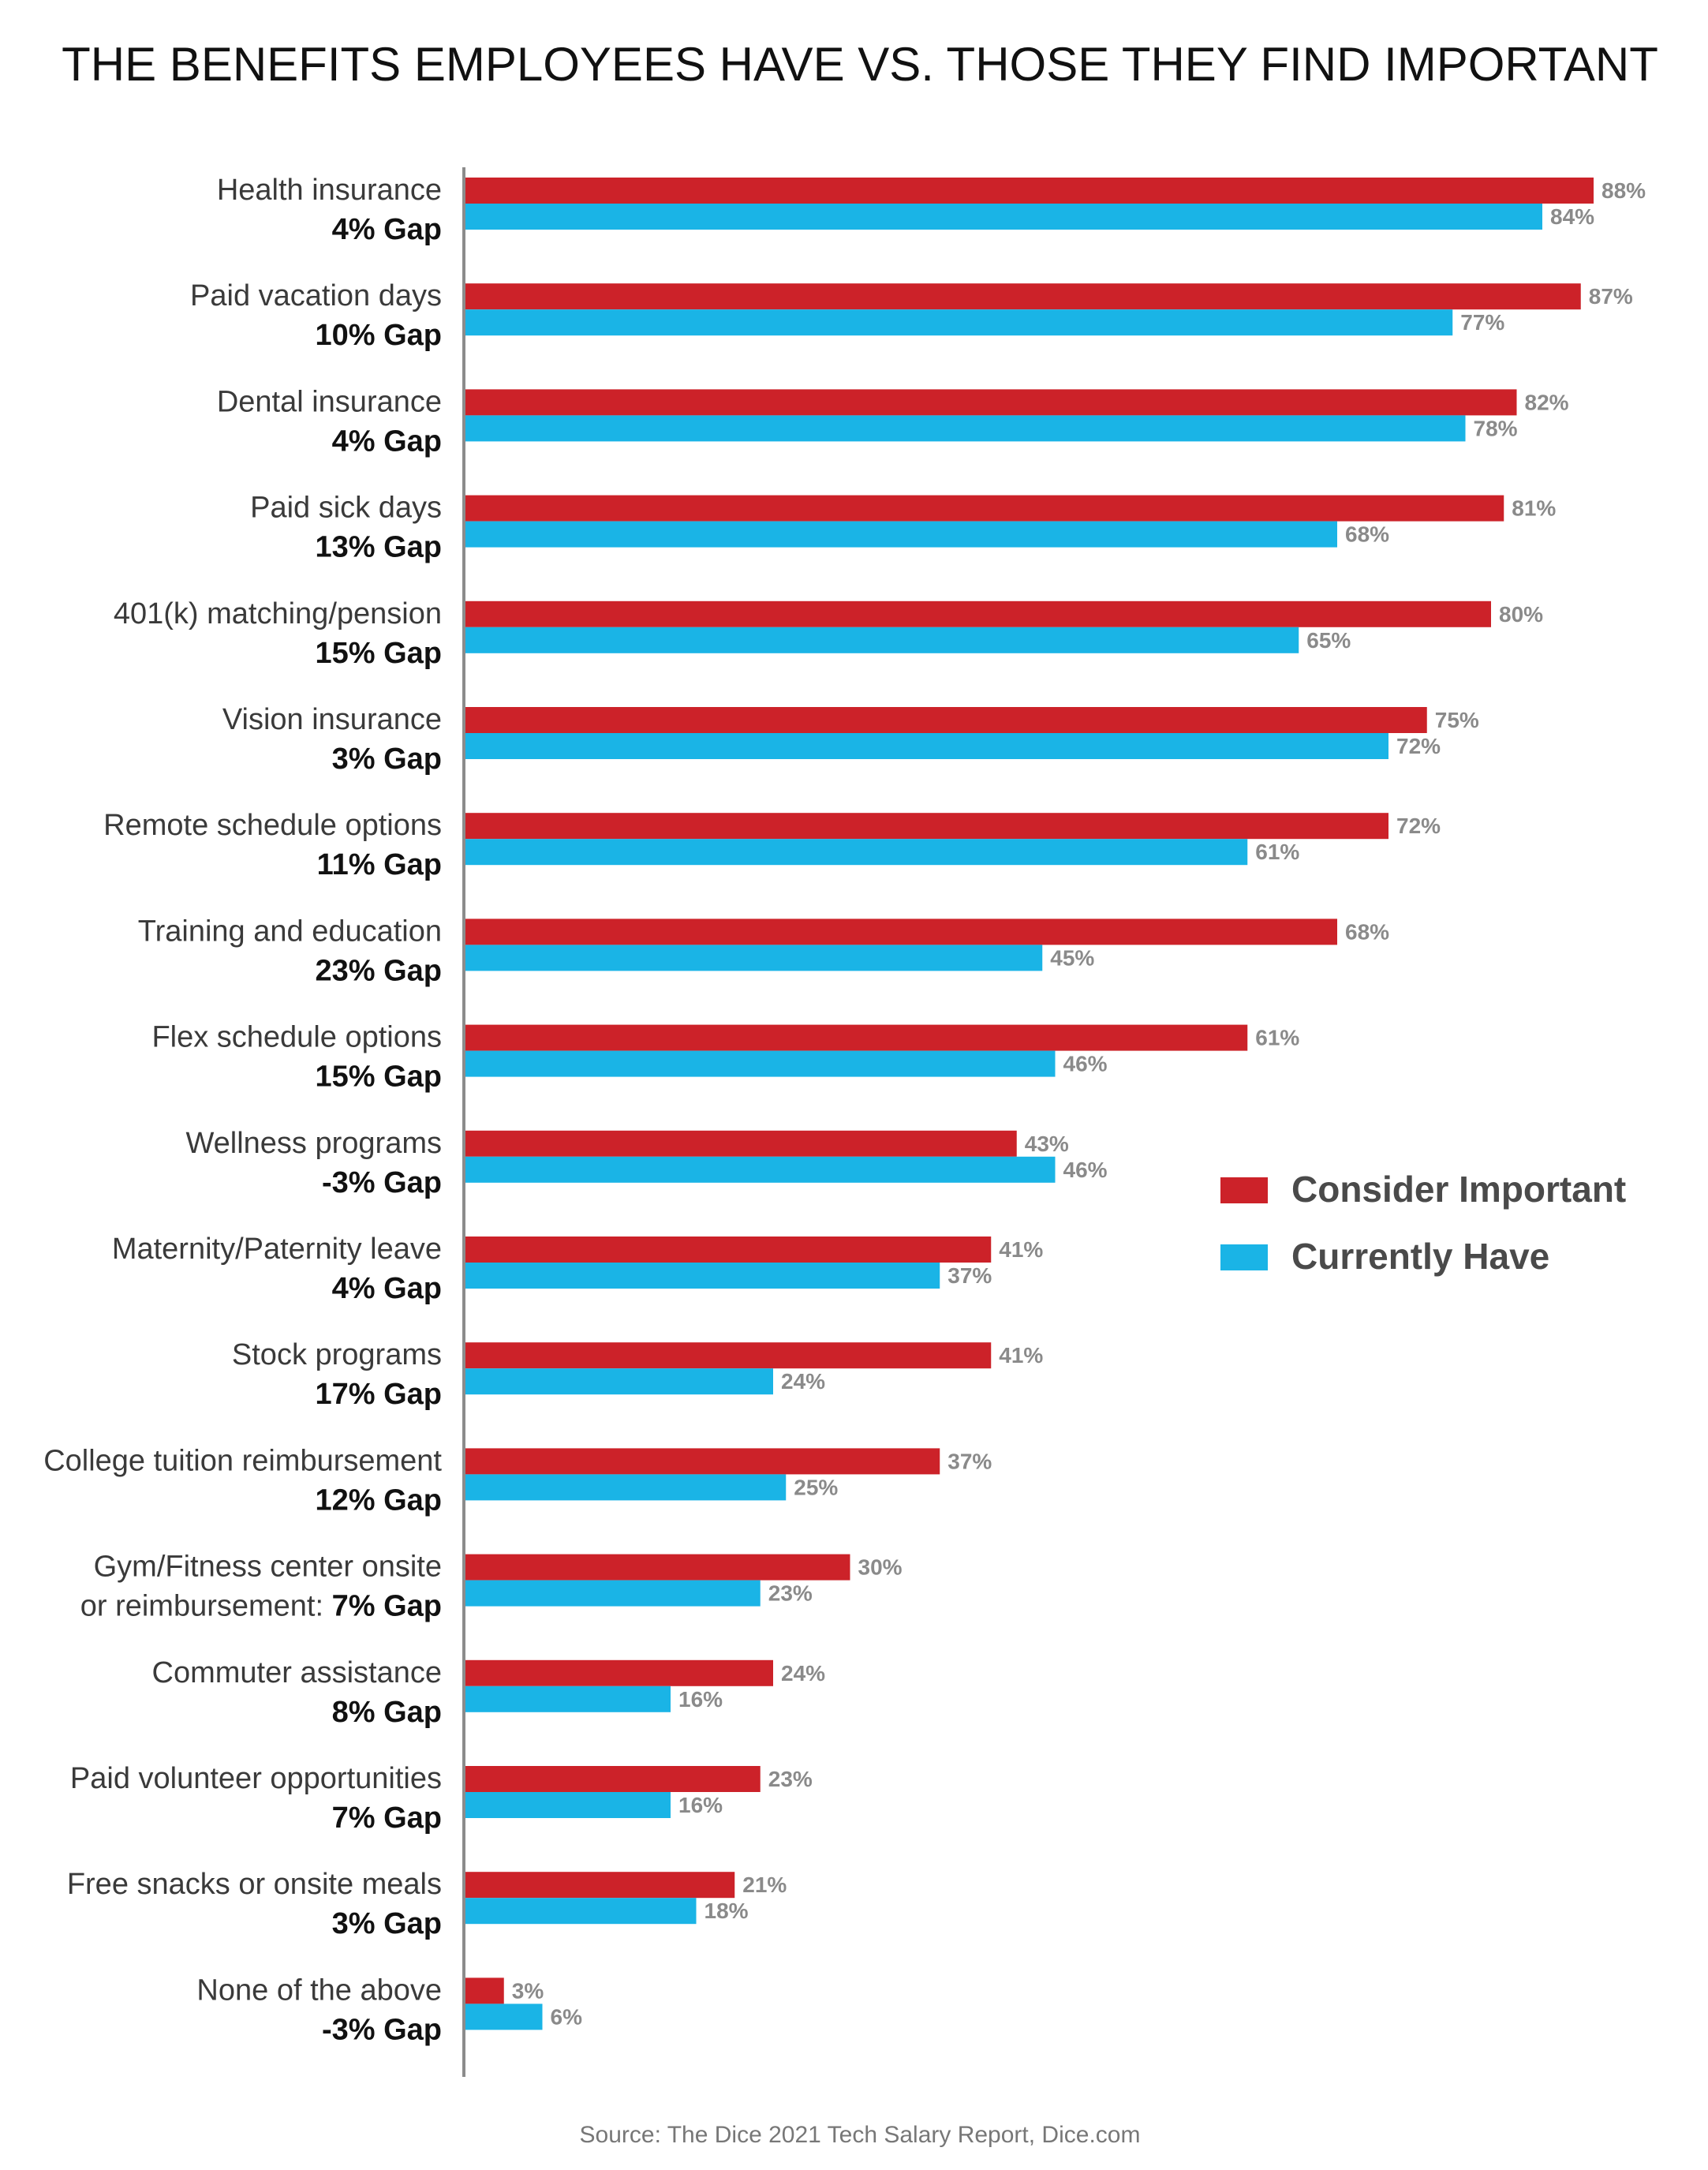 The image size is (1708, 2170). I want to click on bar-group: Dental insurance 4% Gap 82% 78%, so click(893, 421).